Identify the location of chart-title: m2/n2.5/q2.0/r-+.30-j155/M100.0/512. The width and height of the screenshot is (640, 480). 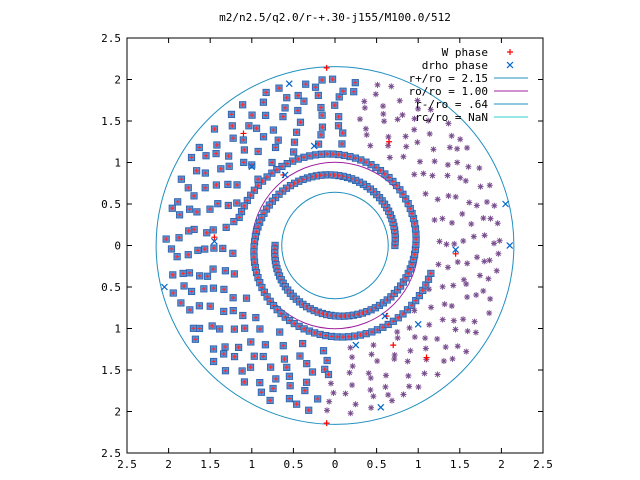
(335, 17).